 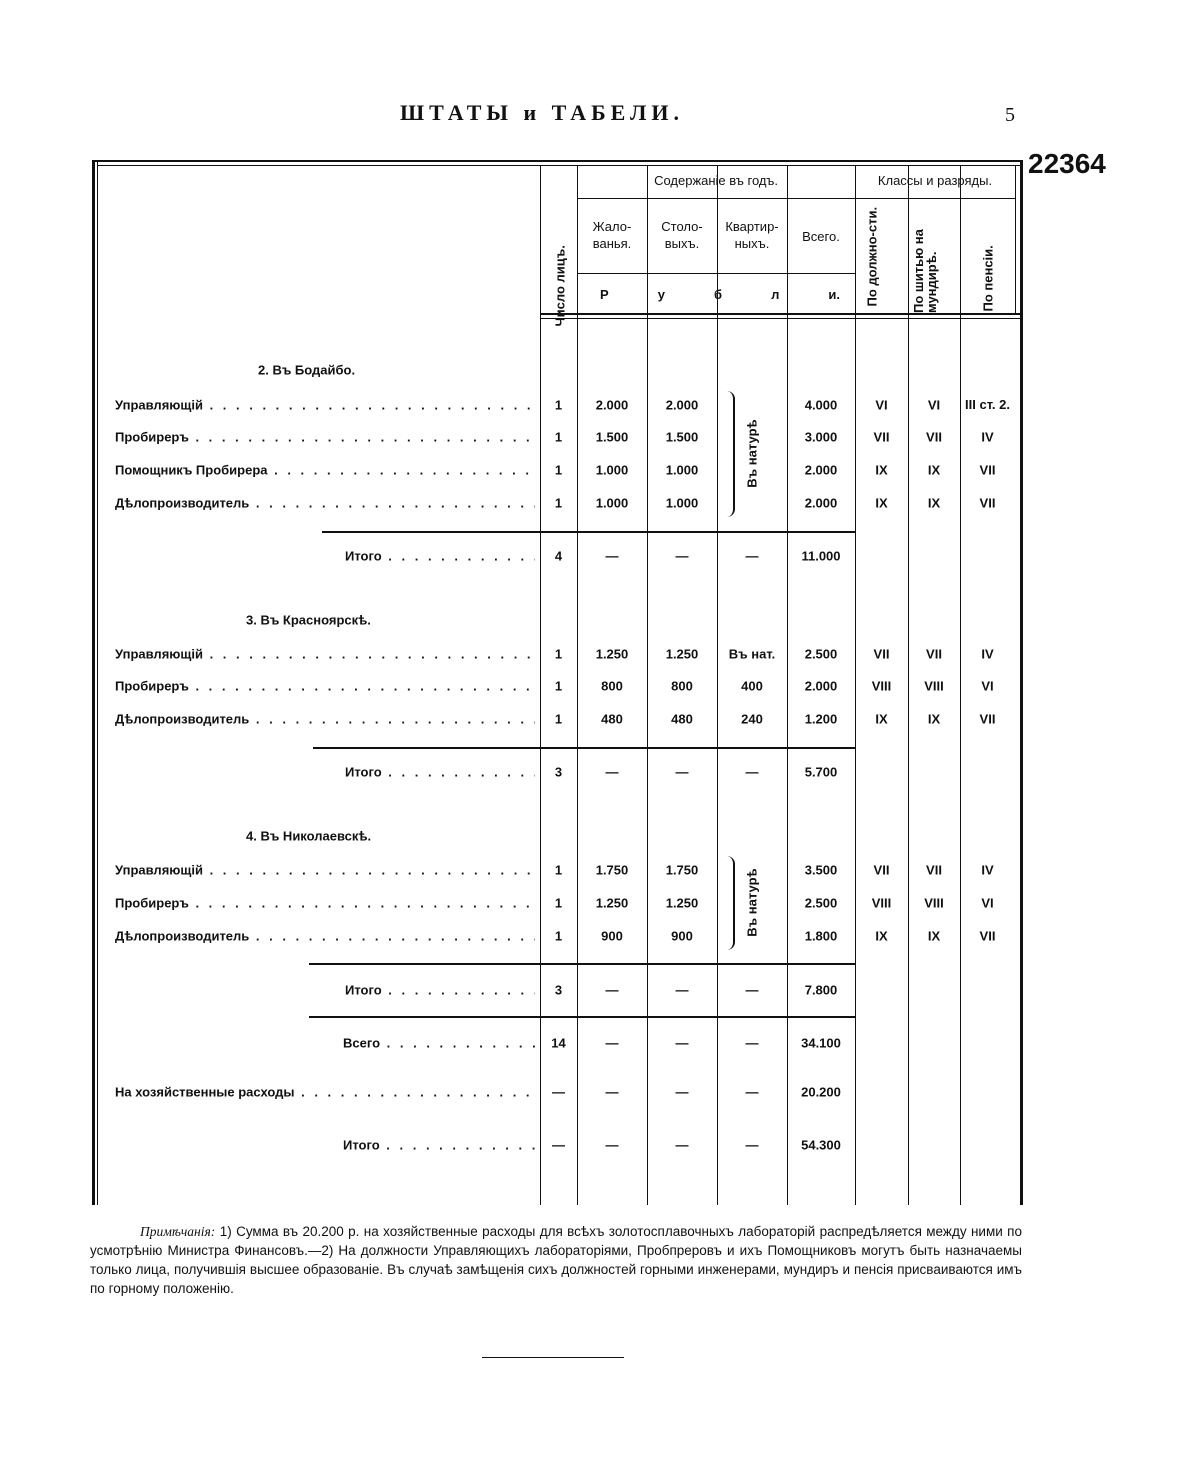 What do you see at coordinates (612, 1043) in the screenshot?
I see `total-row-salary: —` at bounding box center [612, 1043].